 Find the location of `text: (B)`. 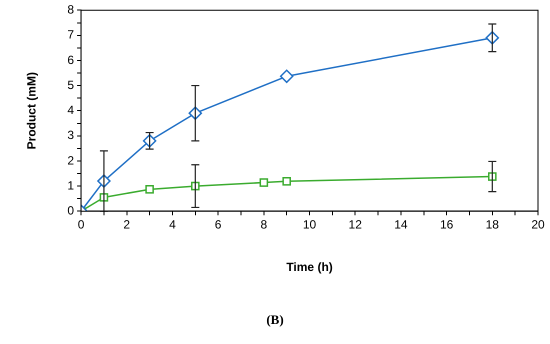

text: (B) is located at coordinates (275, 320).